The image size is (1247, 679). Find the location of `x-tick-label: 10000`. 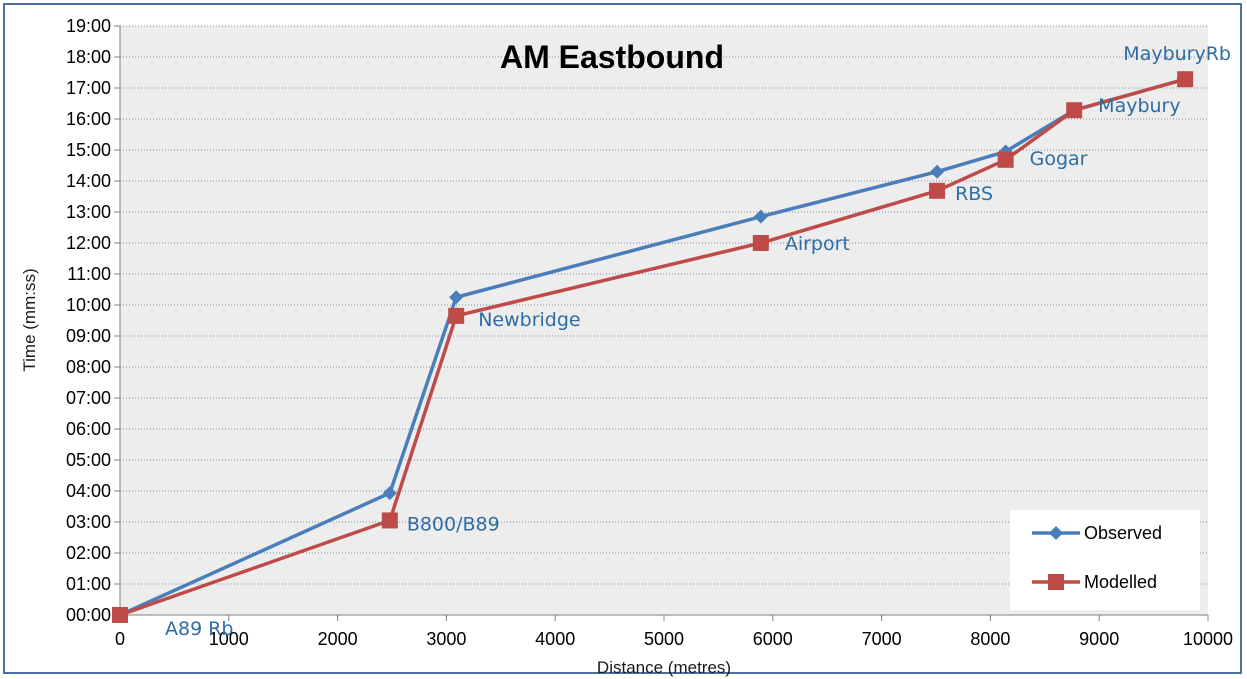

x-tick-label: 10000 is located at coordinates (1208, 639).